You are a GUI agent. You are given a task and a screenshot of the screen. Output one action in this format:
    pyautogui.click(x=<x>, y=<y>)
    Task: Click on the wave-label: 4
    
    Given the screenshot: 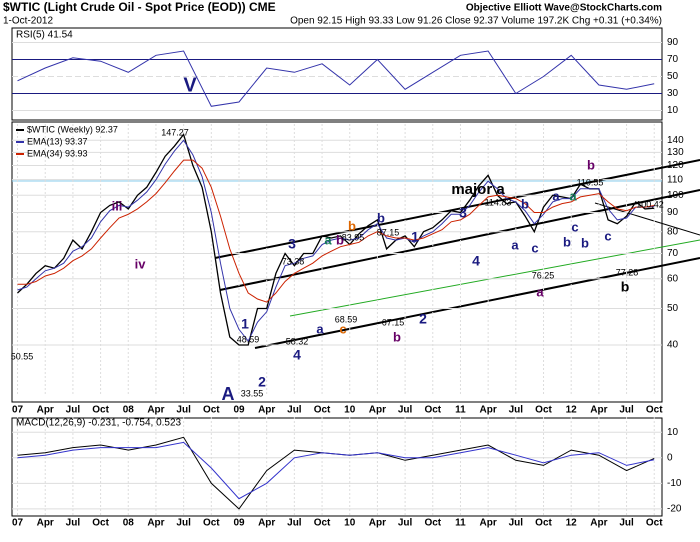 What is the action you would take?
    pyautogui.click(x=476, y=261)
    